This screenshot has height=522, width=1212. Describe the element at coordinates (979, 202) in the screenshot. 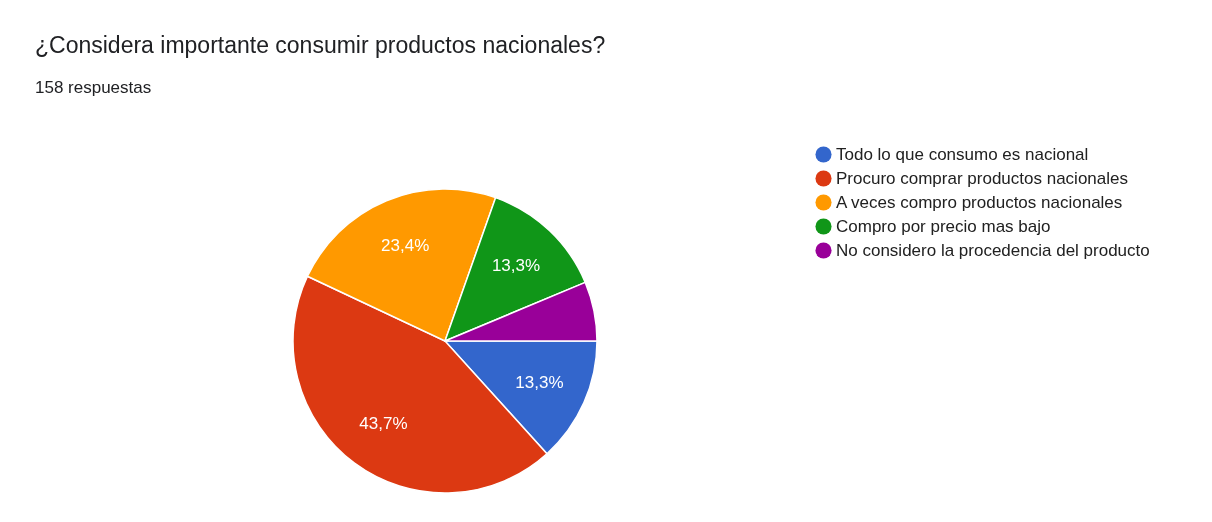

I see `legend-label: A veces compro productos nacionales` at that location.